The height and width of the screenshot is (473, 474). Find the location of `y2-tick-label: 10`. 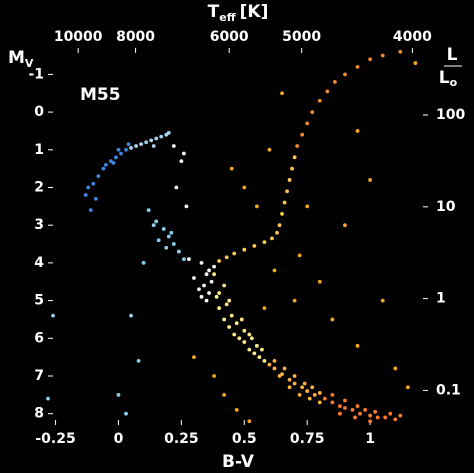

y2-tick-label: 10 is located at coordinates (446, 207).